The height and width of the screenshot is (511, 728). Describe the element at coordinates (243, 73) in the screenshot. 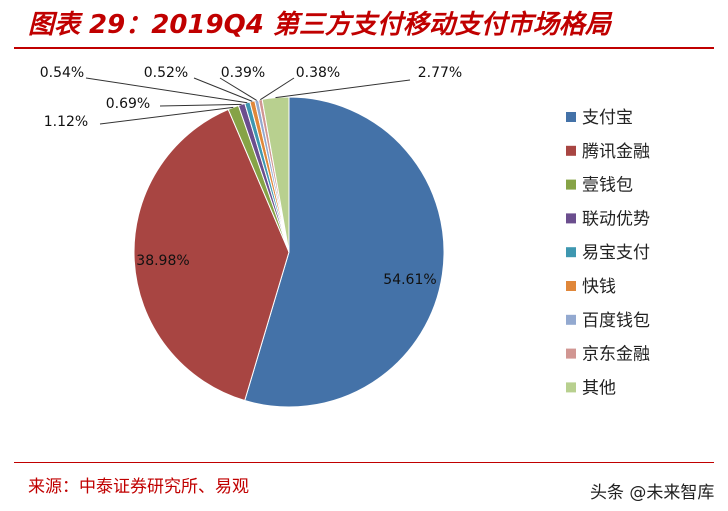

I see `data-label-7: 0.39%` at that location.